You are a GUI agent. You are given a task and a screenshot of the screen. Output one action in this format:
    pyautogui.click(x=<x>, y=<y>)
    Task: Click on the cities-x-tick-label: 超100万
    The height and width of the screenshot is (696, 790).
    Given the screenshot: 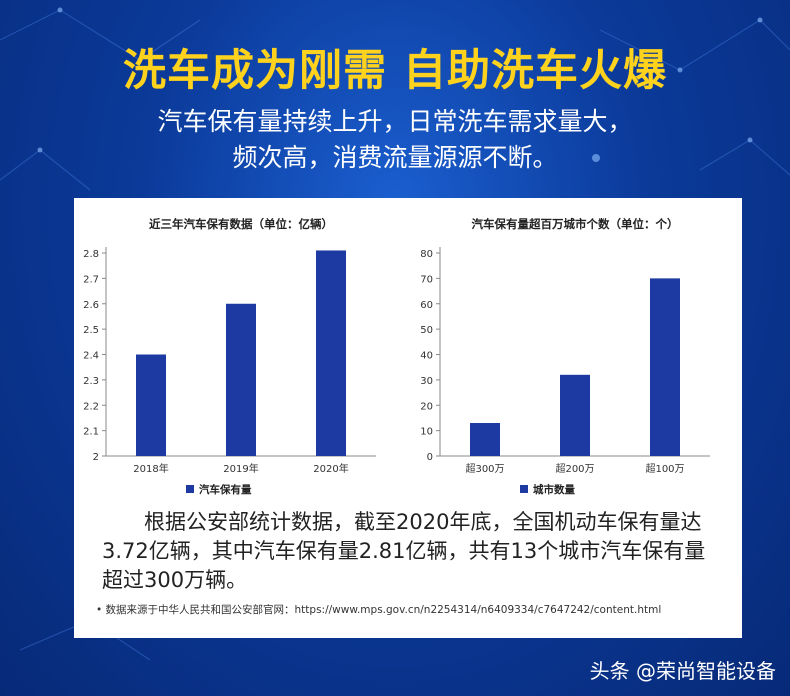 What is the action you would take?
    pyautogui.click(x=664, y=468)
    